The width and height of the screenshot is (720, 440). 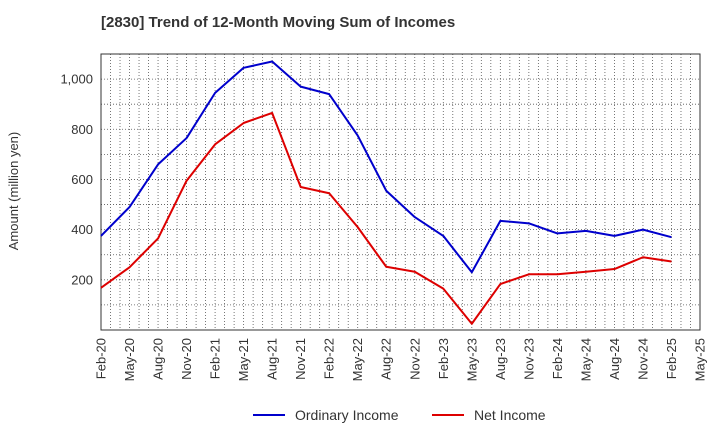 I want to click on legend-label-net-income: Net Income, so click(x=510, y=415).